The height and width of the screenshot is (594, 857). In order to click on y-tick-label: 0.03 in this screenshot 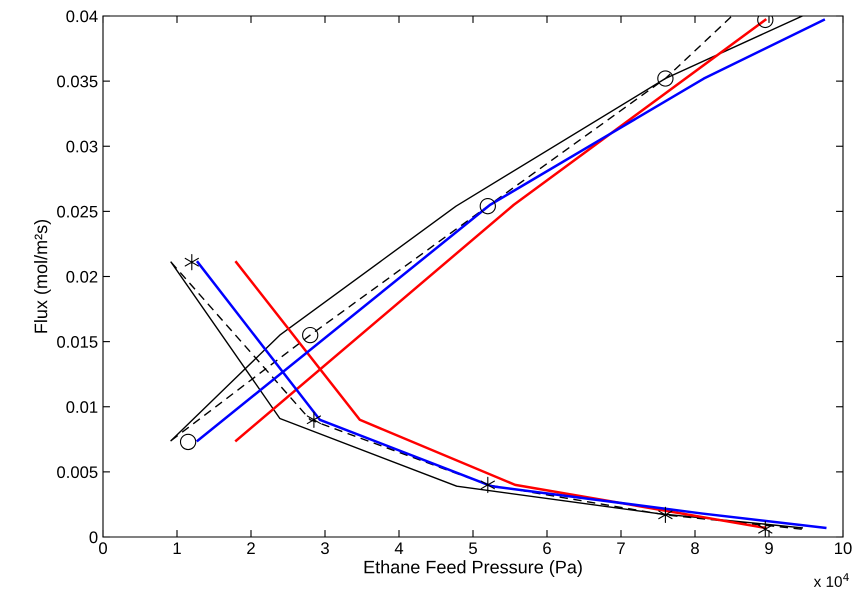, I will do `click(82, 146)`.